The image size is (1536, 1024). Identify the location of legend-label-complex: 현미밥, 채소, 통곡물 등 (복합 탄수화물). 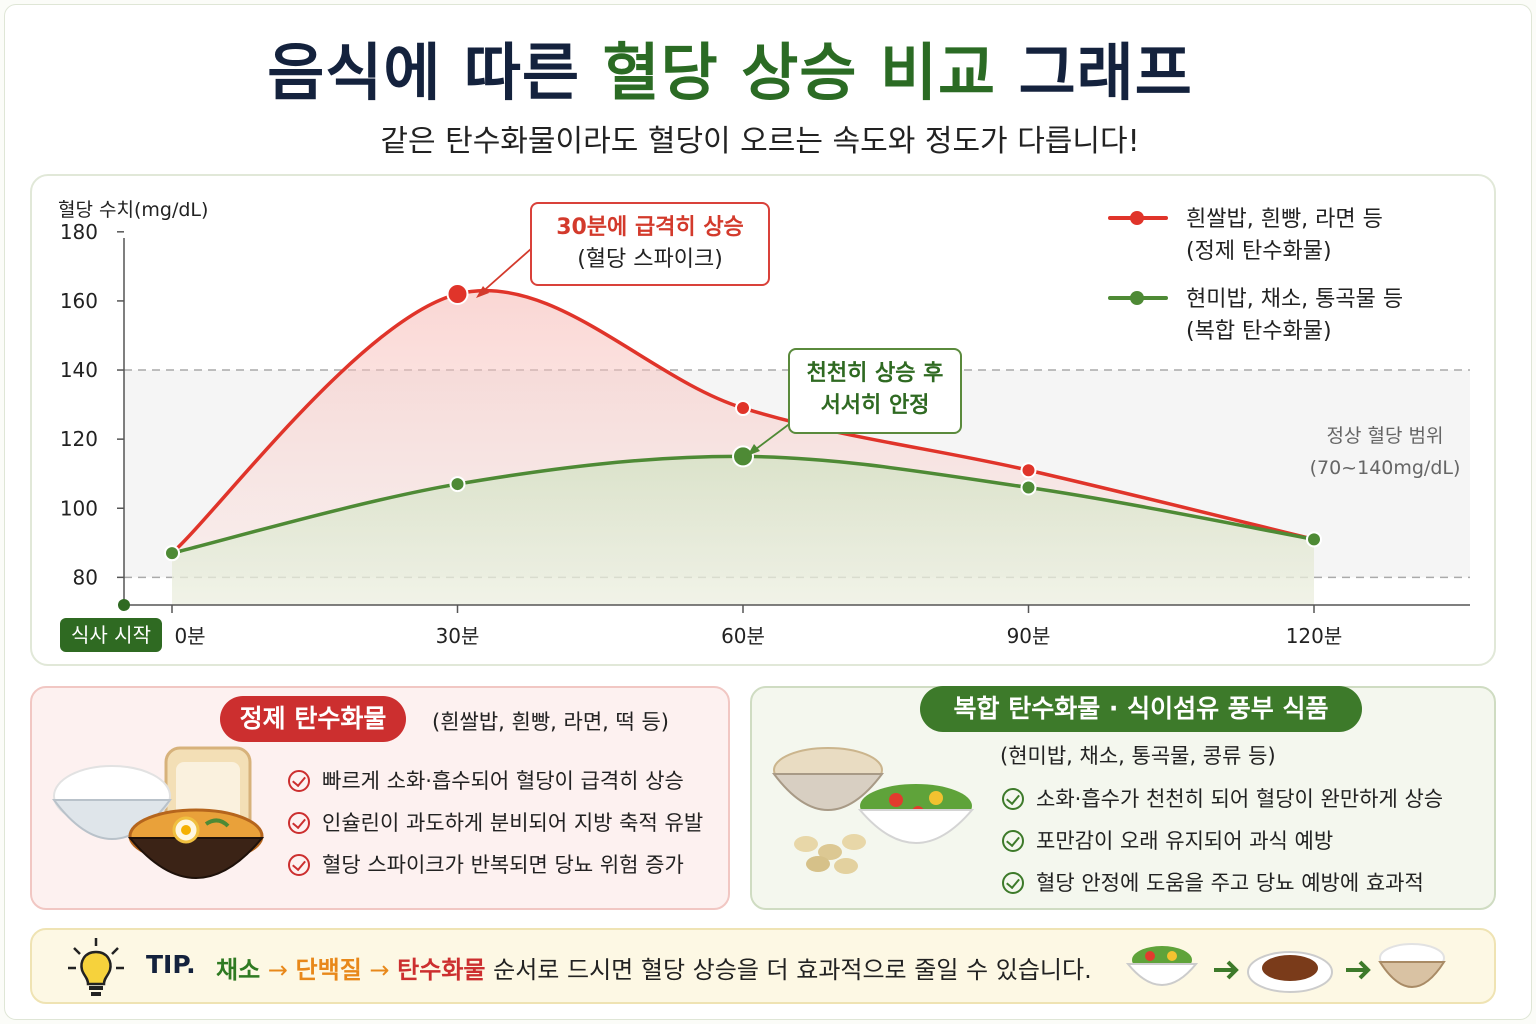
(1295, 315).